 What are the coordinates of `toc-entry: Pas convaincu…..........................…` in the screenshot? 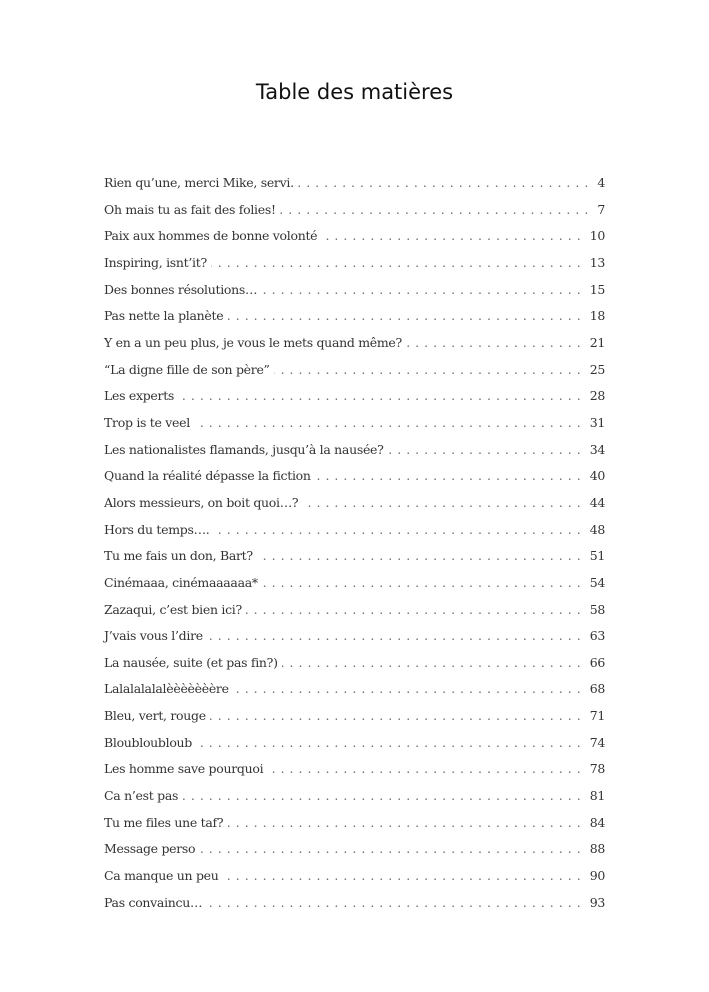 It's located at (354, 908).